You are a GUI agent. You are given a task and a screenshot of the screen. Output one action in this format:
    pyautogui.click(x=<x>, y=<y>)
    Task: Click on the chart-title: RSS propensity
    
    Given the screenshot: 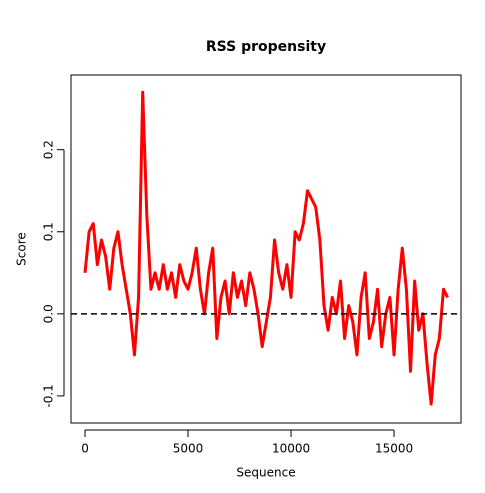 What is the action you would take?
    pyautogui.click(x=266, y=47)
    